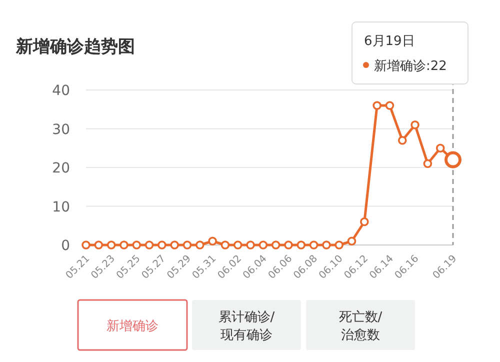 This screenshot has height=362, width=500. I want to click on y-tick-label: 0, so click(65, 246).